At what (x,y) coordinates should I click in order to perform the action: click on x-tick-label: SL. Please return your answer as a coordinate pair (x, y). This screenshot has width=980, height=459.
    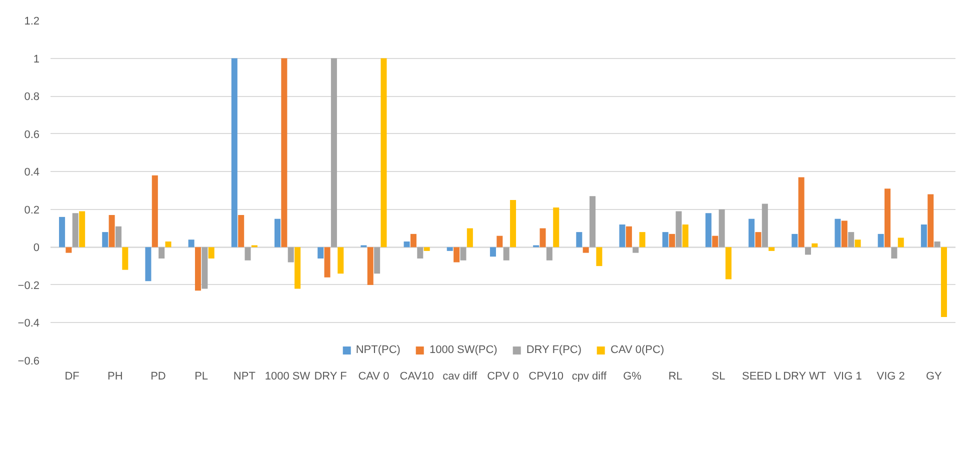
    Looking at the image, I should click on (719, 376).